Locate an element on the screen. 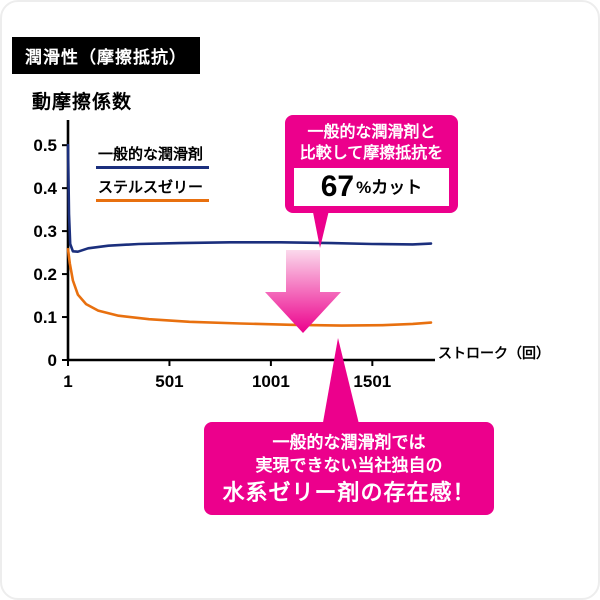 This screenshot has width=600, height=600. section-title-badge: 潤滑性（摩擦抵抗） is located at coordinates (106, 55).